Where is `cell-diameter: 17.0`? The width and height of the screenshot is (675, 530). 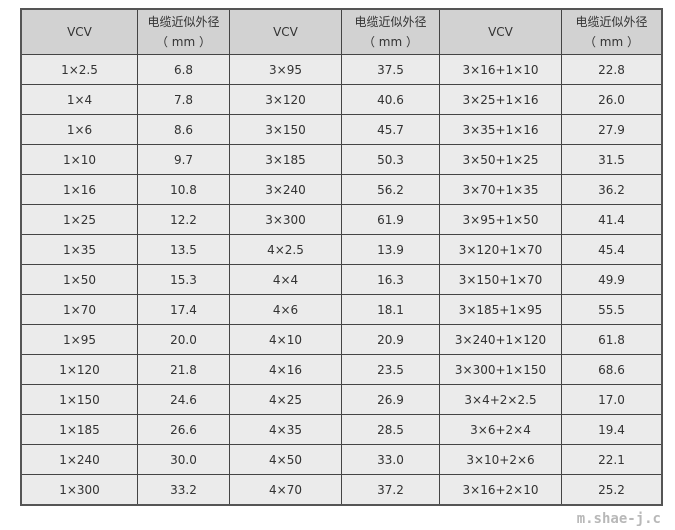
cell-diameter: 17.0 is located at coordinates (612, 399).